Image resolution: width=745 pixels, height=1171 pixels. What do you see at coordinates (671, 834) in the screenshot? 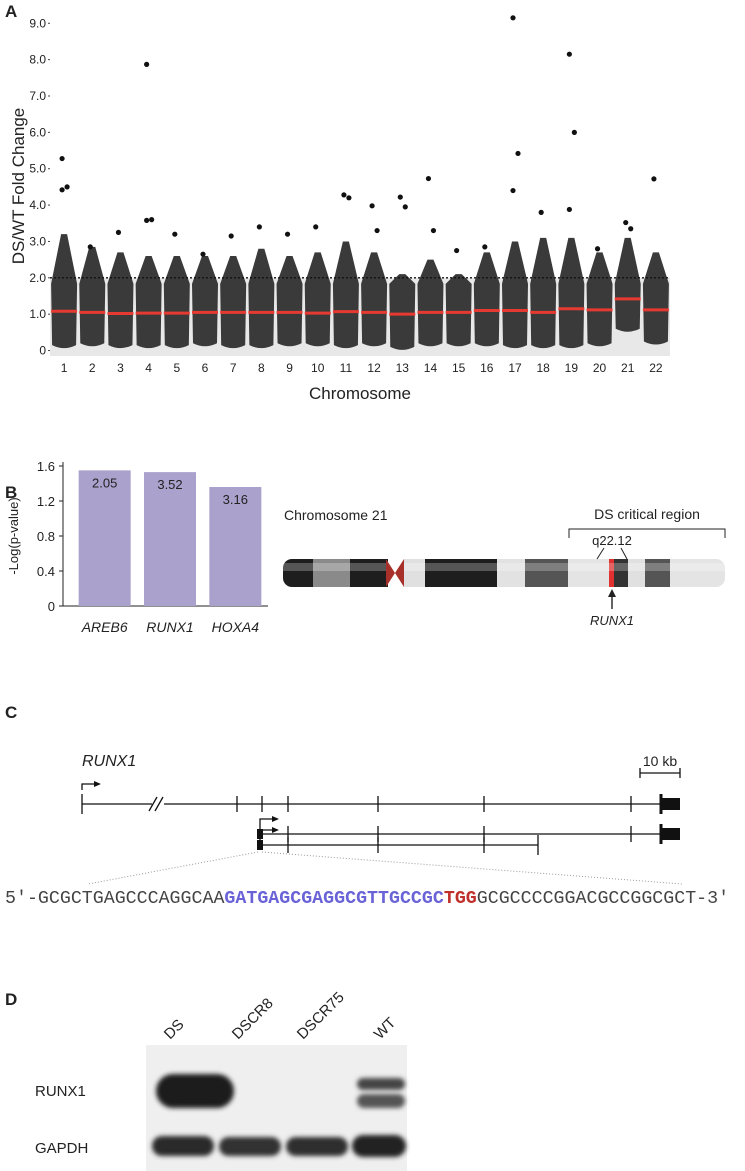
I see `exon-box` at bounding box center [671, 834].